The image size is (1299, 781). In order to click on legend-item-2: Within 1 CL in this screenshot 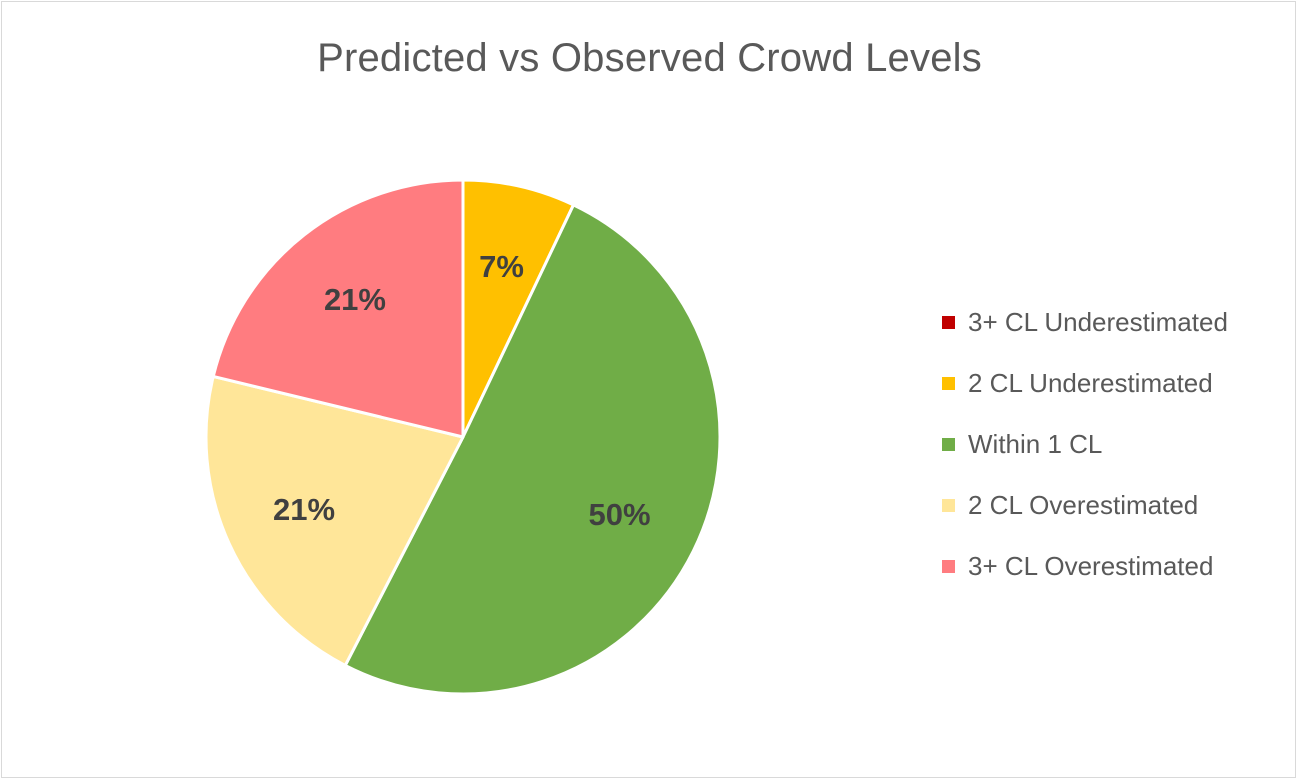, I will do `click(1085, 444)`.